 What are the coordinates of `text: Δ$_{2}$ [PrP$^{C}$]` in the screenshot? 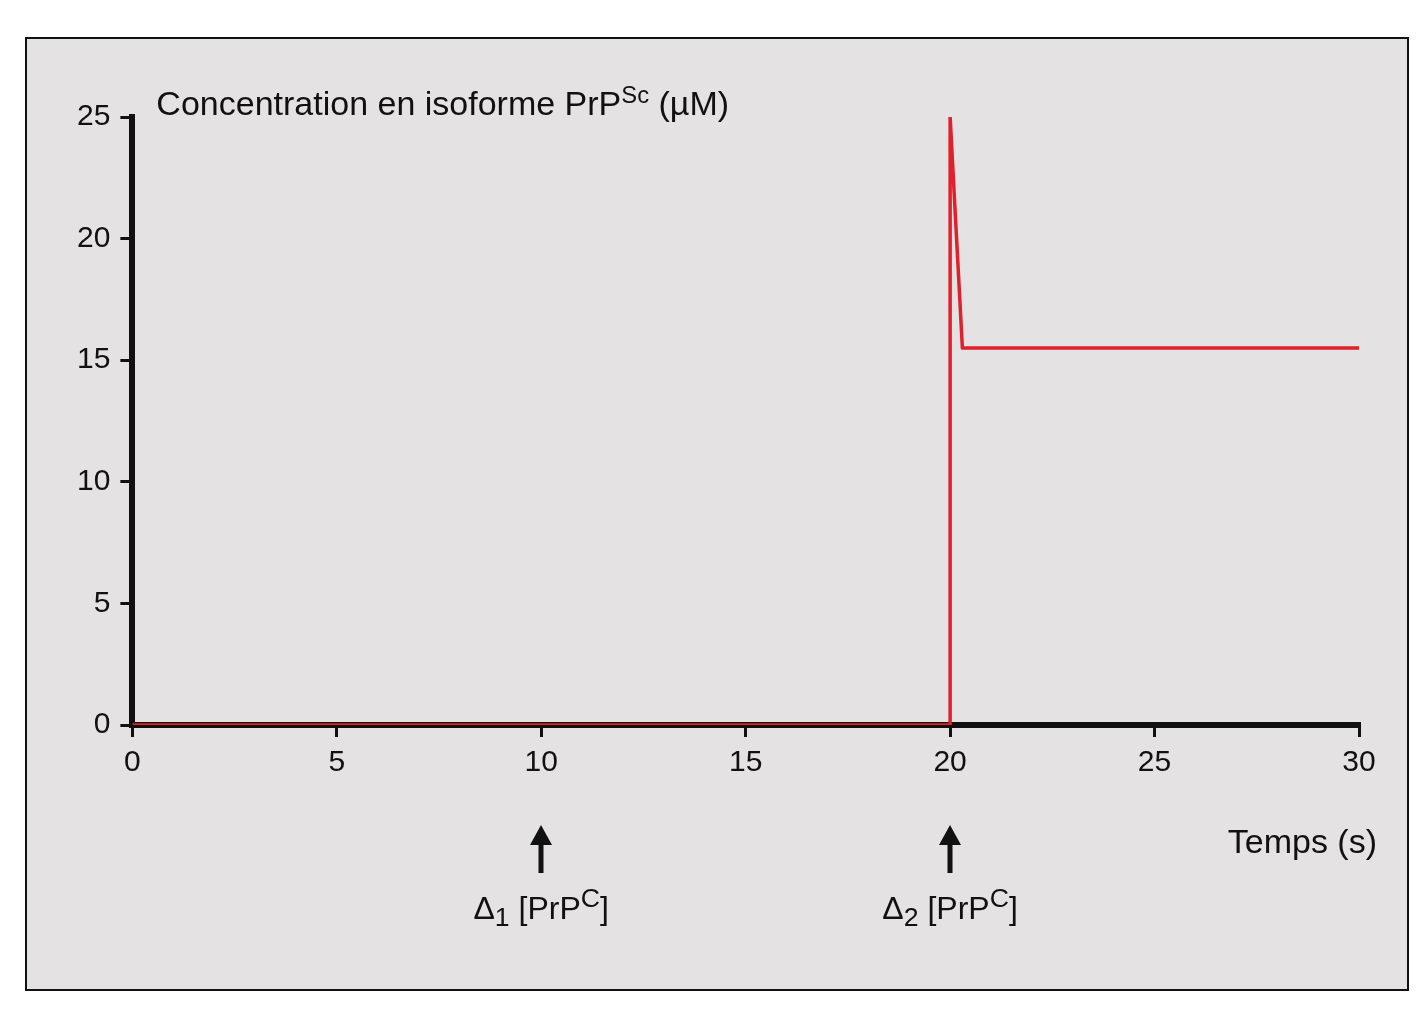 It's located at (950, 908).